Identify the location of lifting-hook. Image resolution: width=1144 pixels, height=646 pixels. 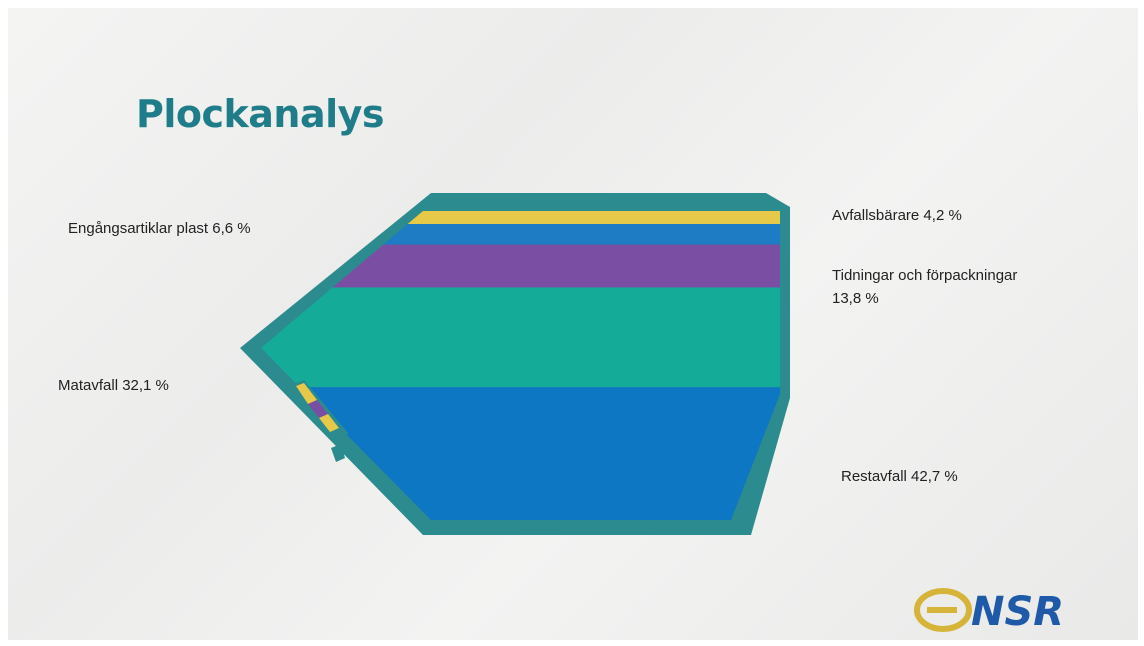
(319, 421).